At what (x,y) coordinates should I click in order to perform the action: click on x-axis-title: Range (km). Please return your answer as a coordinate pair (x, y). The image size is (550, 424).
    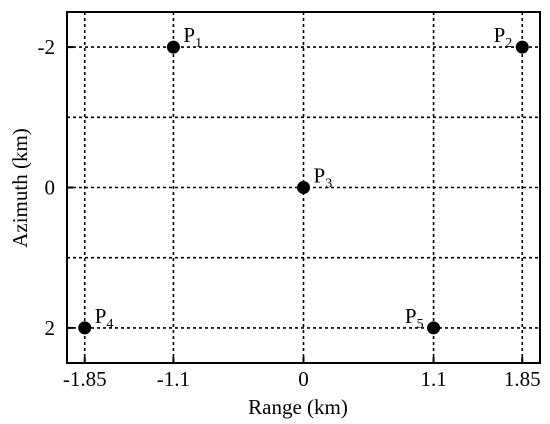
    Looking at the image, I should click on (298, 407).